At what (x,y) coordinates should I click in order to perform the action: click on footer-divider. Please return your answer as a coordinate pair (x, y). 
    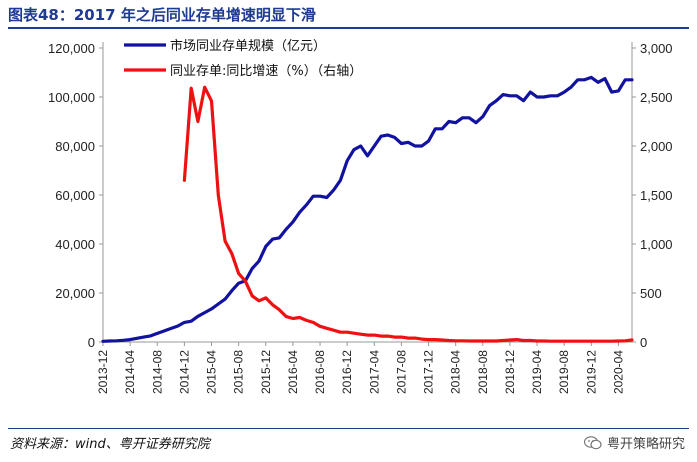
    Looking at the image, I should click on (348, 428).